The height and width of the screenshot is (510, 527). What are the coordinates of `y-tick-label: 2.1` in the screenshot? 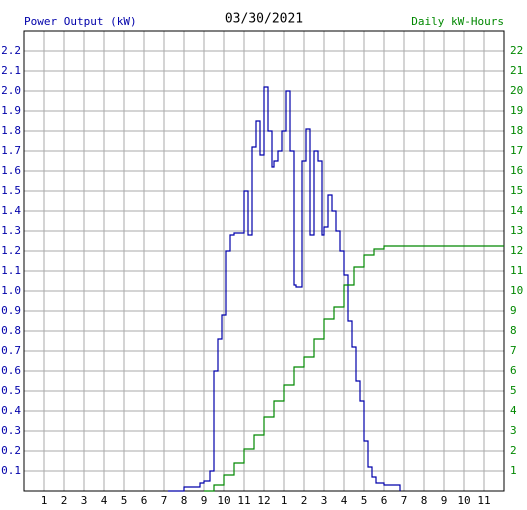 It's located at (11, 70).